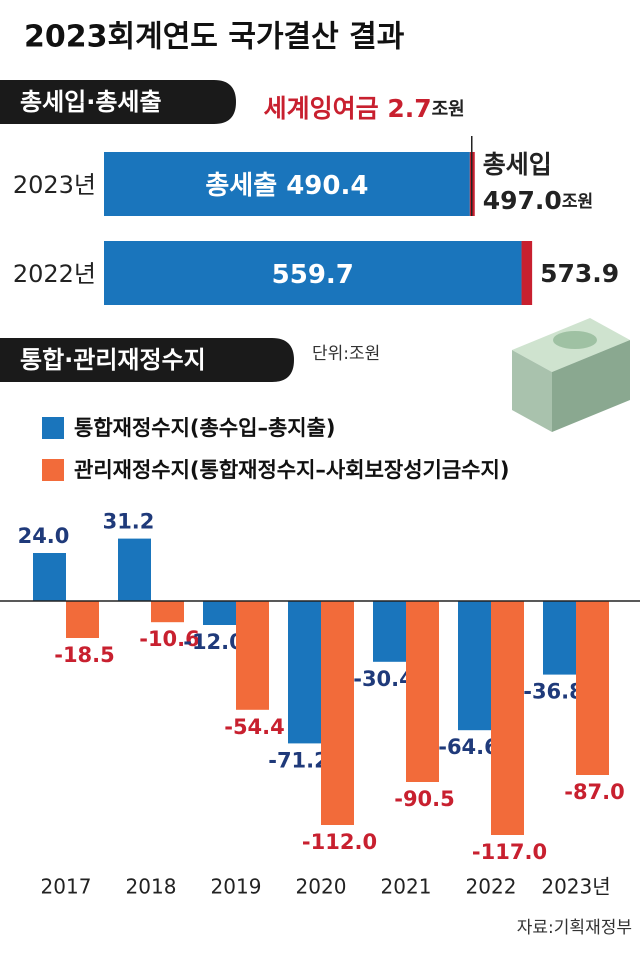 Image resolution: width=640 pixels, height=956 pixels. What do you see at coordinates (291, 470) in the screenshot?
I see `legend-label: 관리재정수지(통합재정수지–사회보장성기금수지)` at bounding box center [291, 470].